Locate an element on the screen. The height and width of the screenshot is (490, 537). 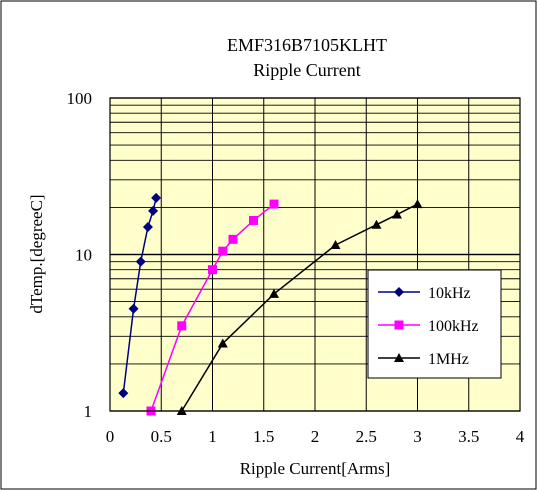
x-tick-label: 0.5 is located at coordinates (161, 436).